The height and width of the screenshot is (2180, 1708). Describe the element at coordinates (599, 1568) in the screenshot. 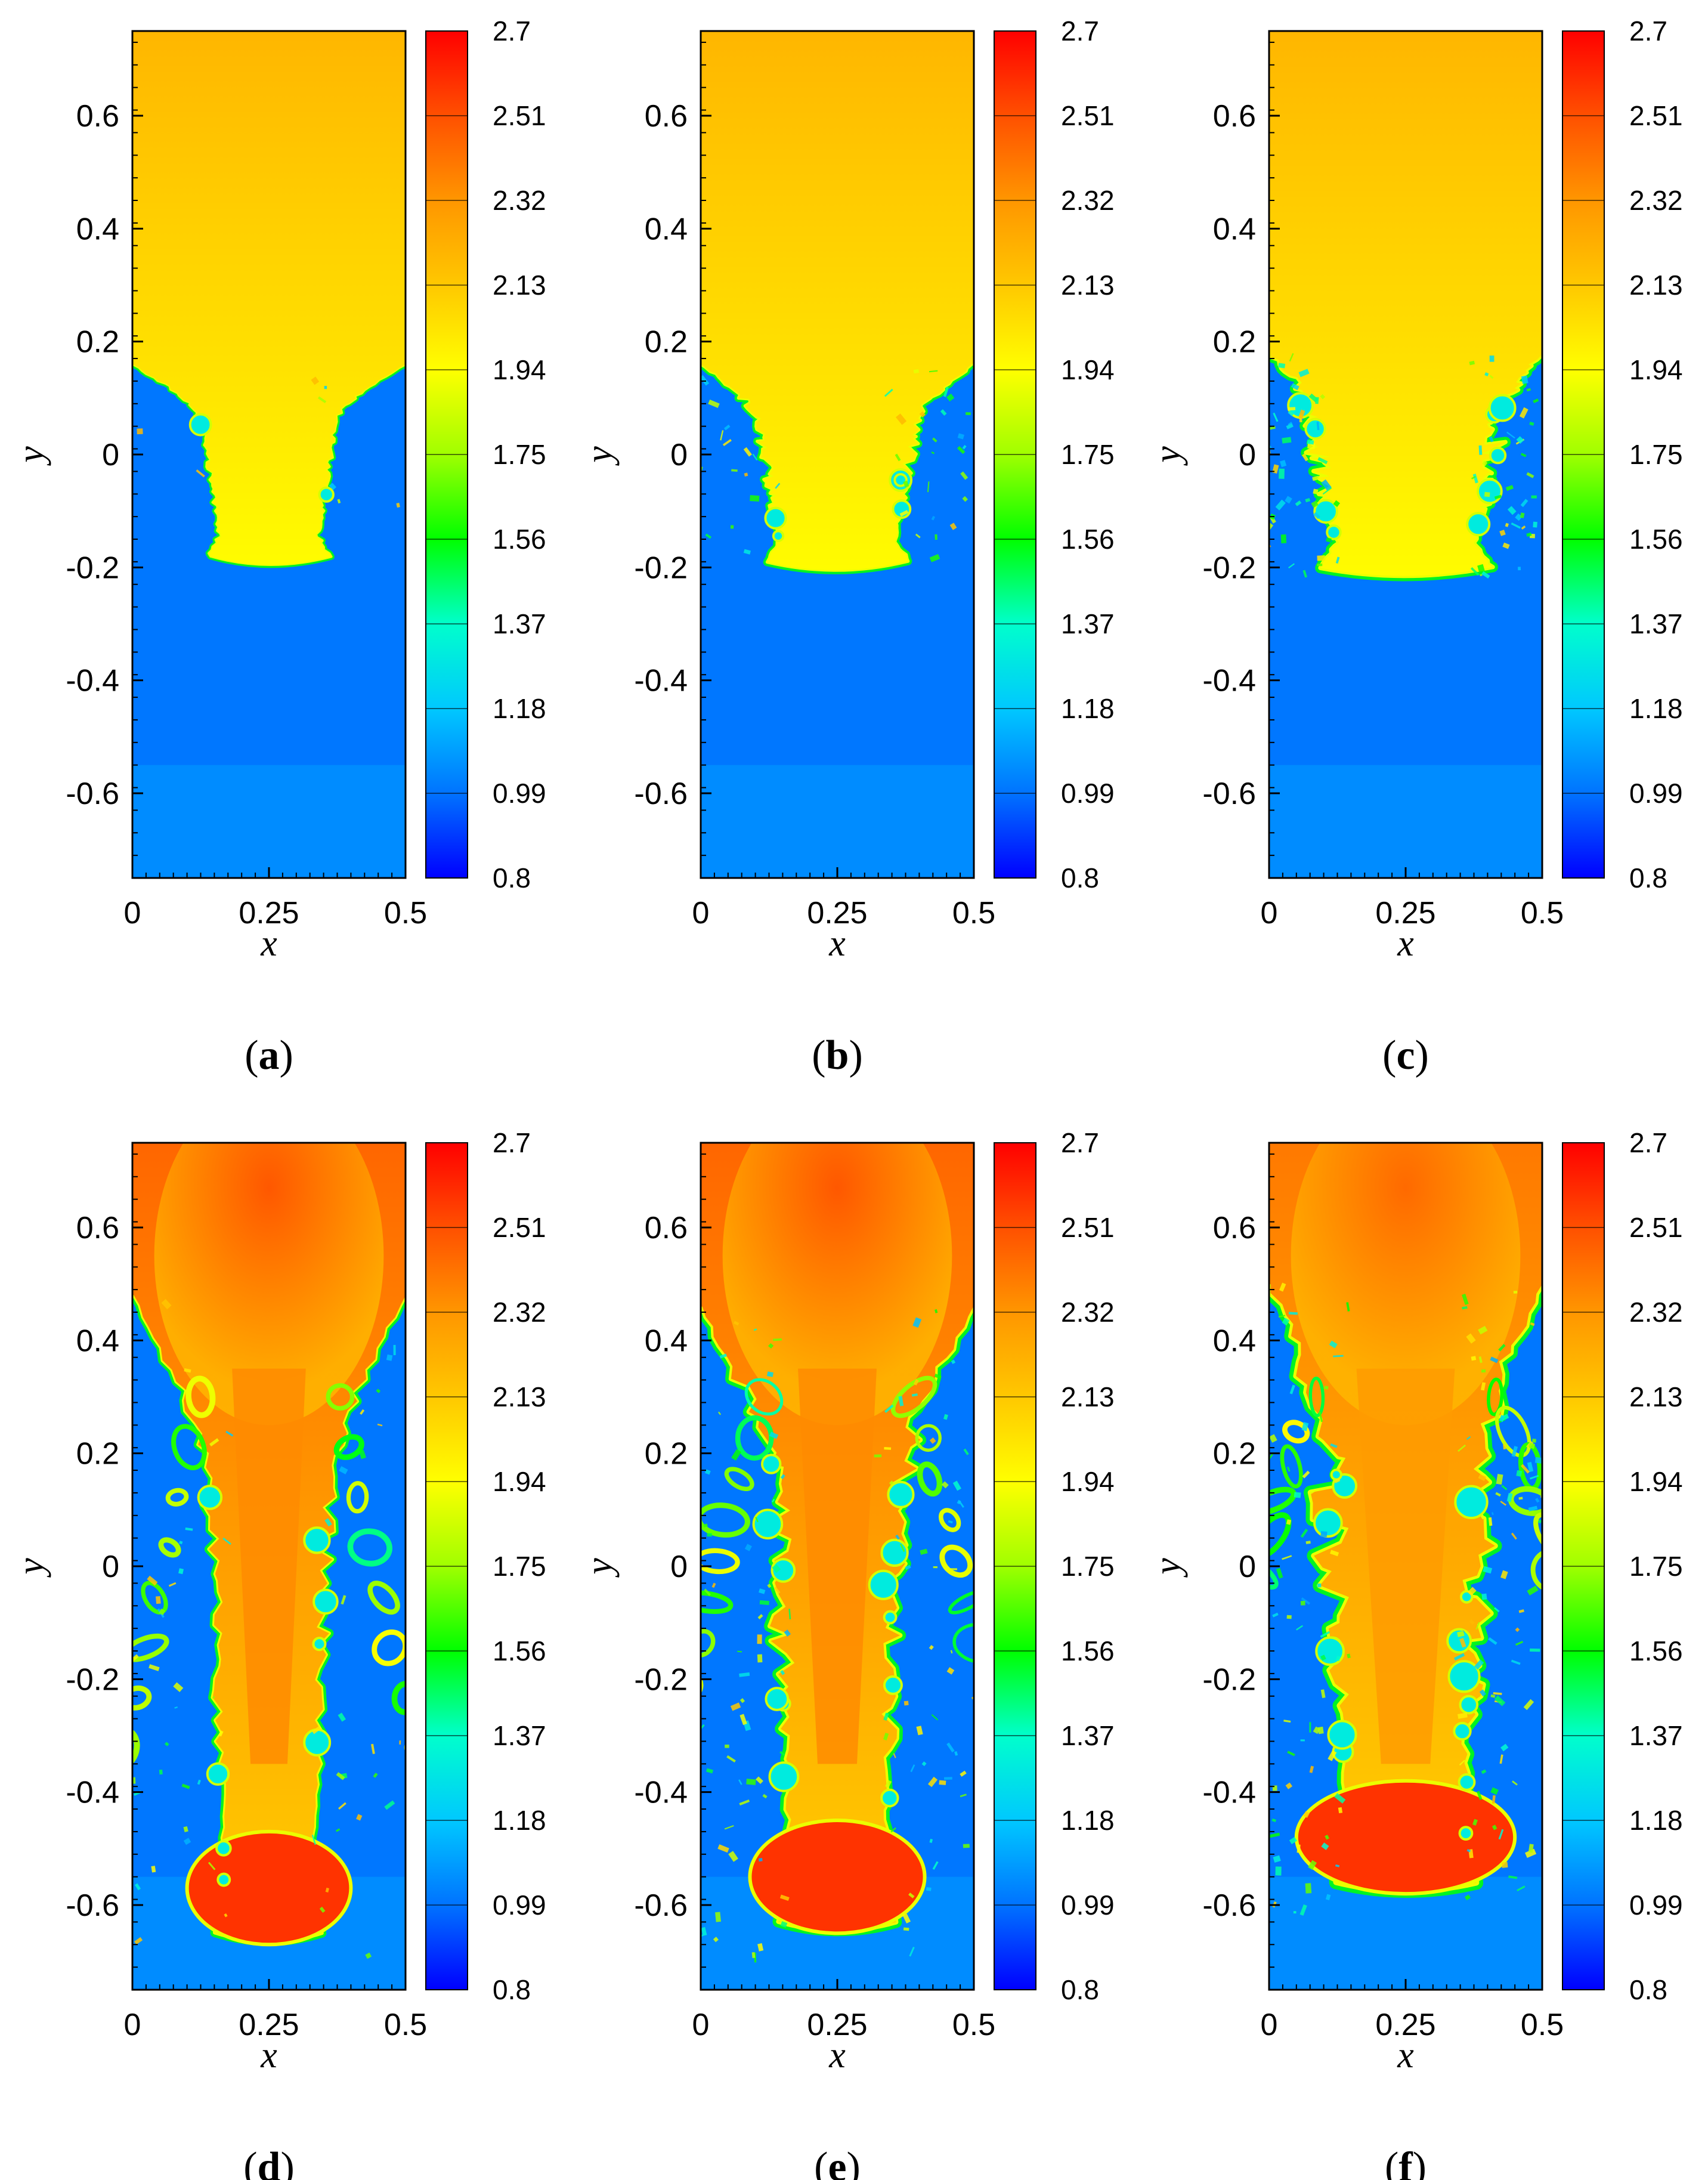

I see `y-axis-label: y` at that location.